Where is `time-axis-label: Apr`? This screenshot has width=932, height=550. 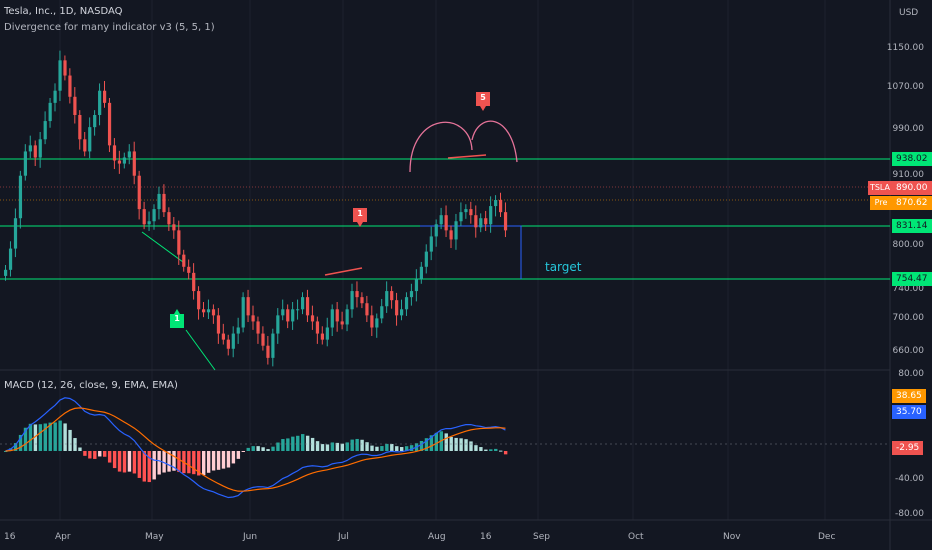 time-axis-label: Apr is located at coordinates (63, 537).